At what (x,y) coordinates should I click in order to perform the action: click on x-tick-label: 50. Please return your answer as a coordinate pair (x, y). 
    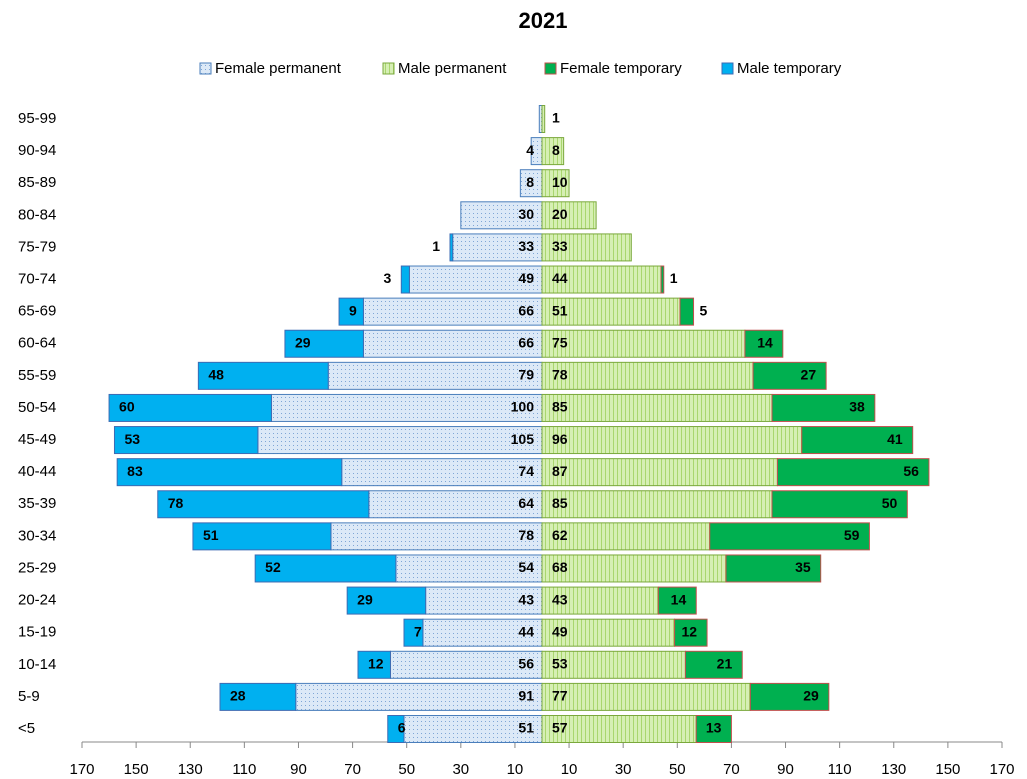
    Looking at the image, I should click on (677, 769).